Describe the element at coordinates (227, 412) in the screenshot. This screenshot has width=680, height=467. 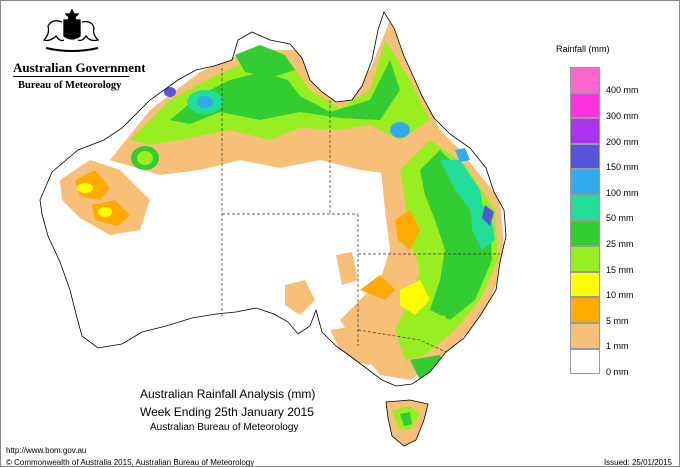
I see `map-subtitle: Week Ending 25th January 2015` at that location.